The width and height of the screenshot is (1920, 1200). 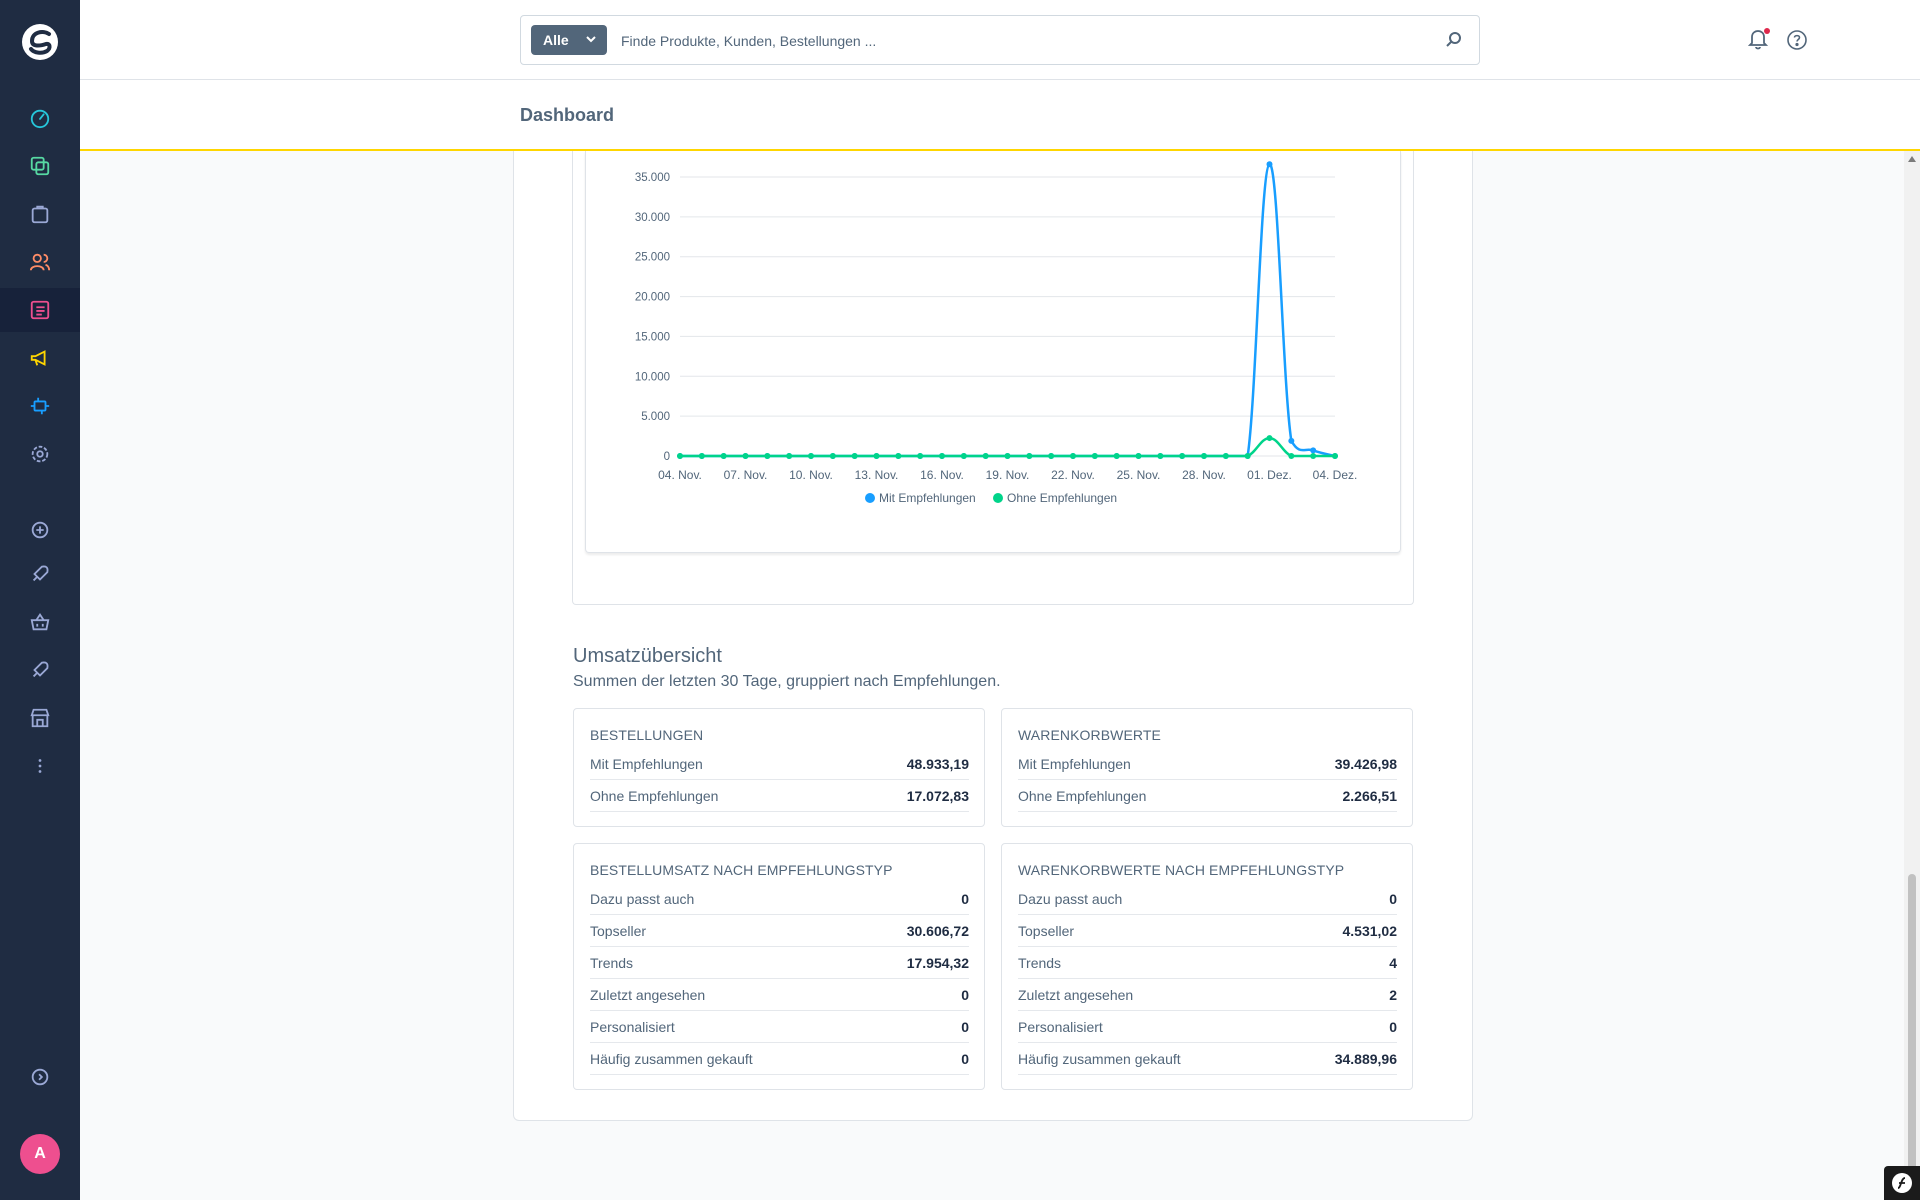 I want to click on customers-icon, so click(x=40, y=262).